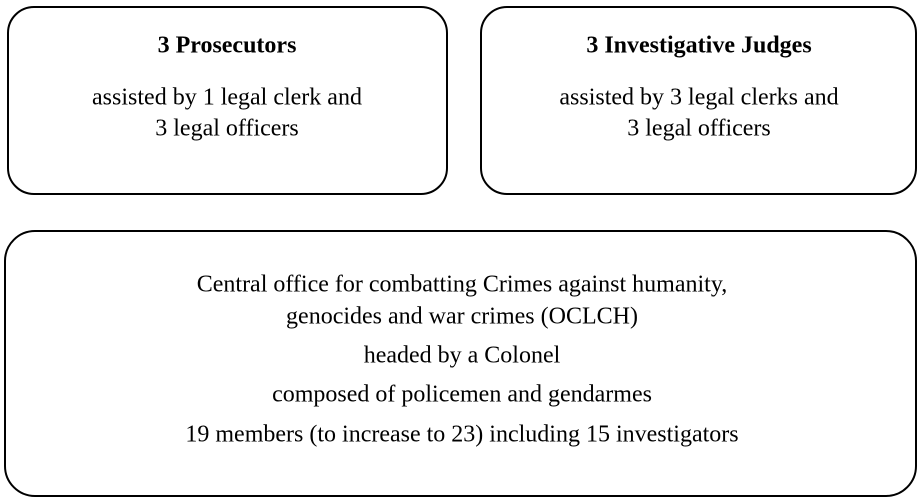 Image resolution: width=918 pixels, height=499 pixels. I want to click on box-line: headed by a Colonel, so click(462, 356).